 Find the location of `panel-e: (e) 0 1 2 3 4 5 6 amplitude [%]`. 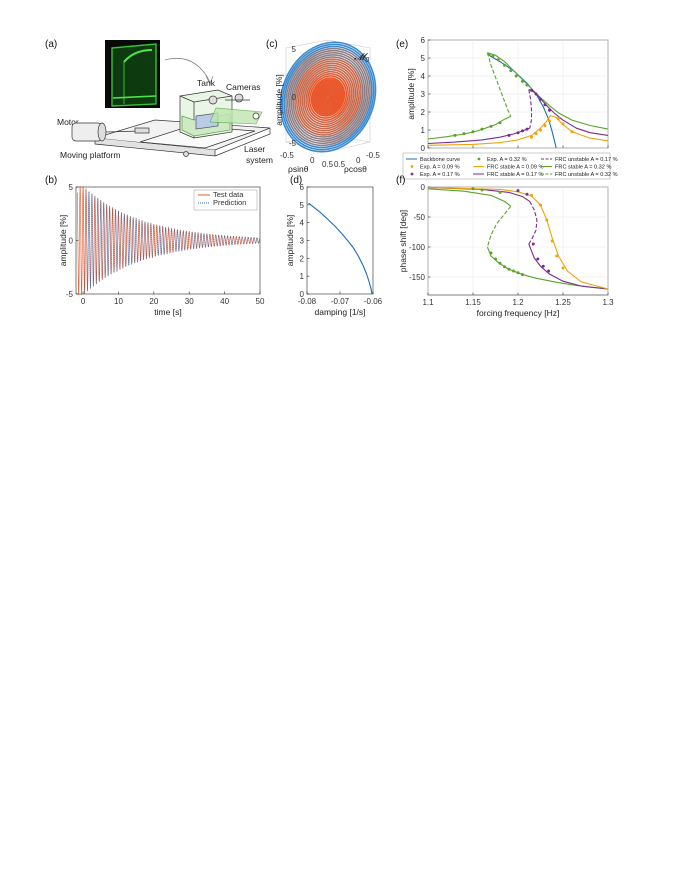

panel-e: (e) 0 1 2 3 4 5 6 amplitude [%] is located at coordinates (502, 94).